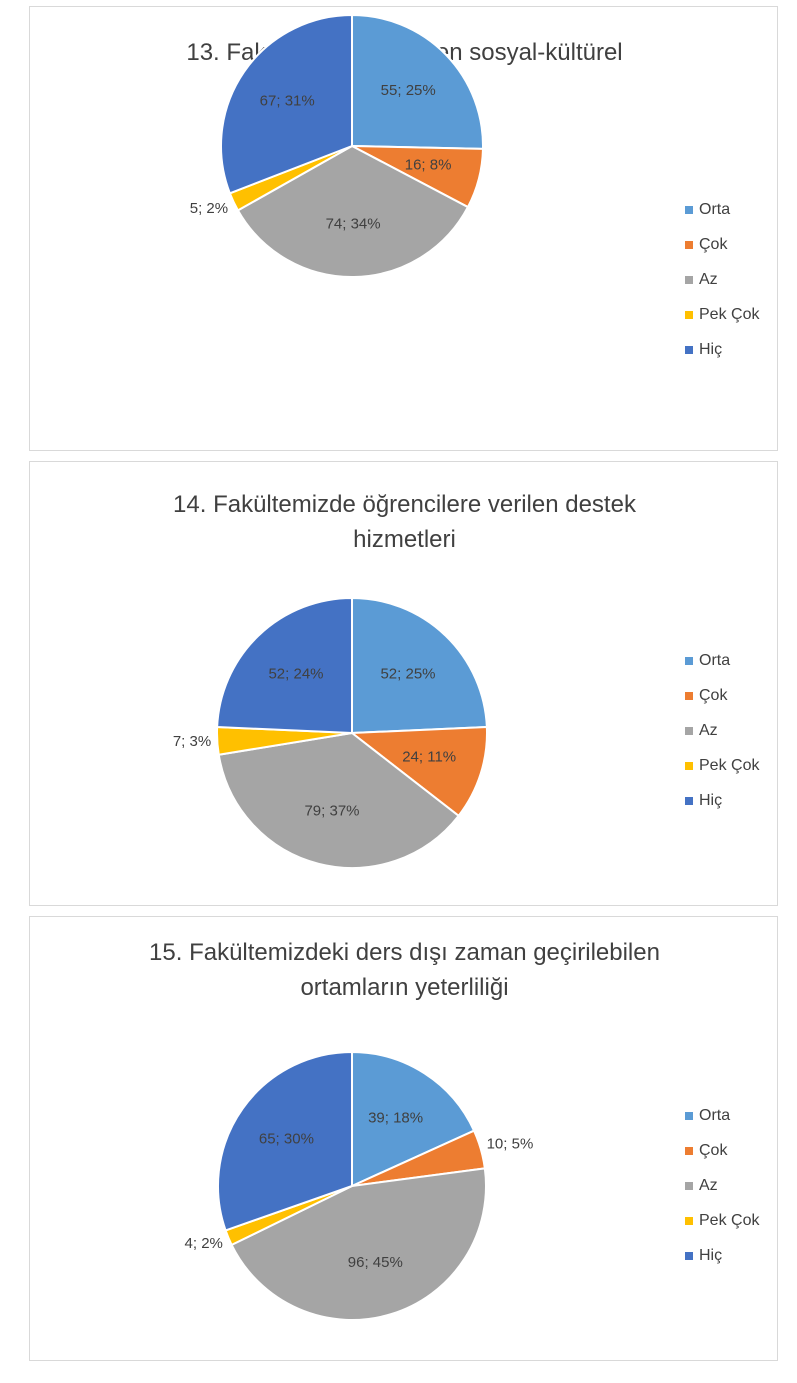 This screenshot has width=797, height=1383. I want to click on data-label-hic: 52; 24%, so click(295, 673).